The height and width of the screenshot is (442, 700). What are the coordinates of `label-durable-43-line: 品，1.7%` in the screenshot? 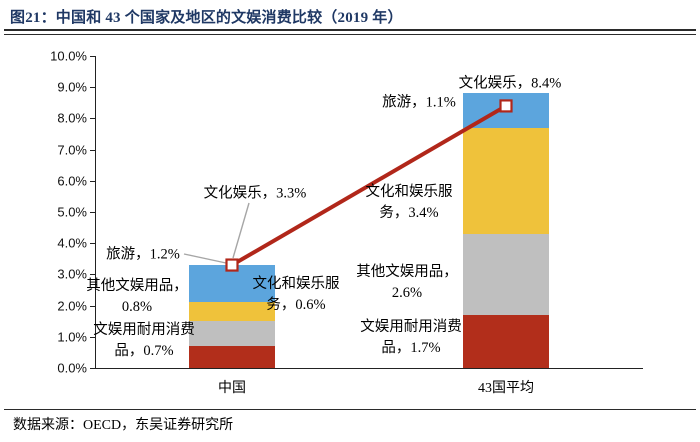 It's located at (411, 348).